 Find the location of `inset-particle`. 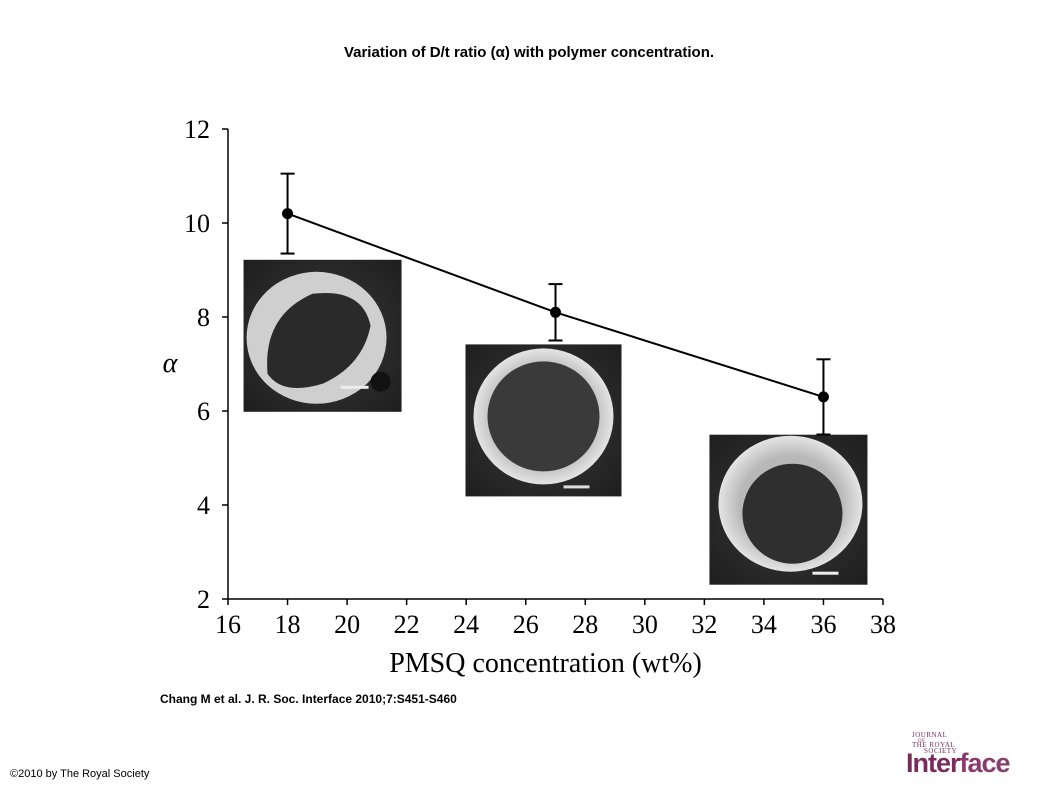

inset-particle is located at coordinates (380, 381).